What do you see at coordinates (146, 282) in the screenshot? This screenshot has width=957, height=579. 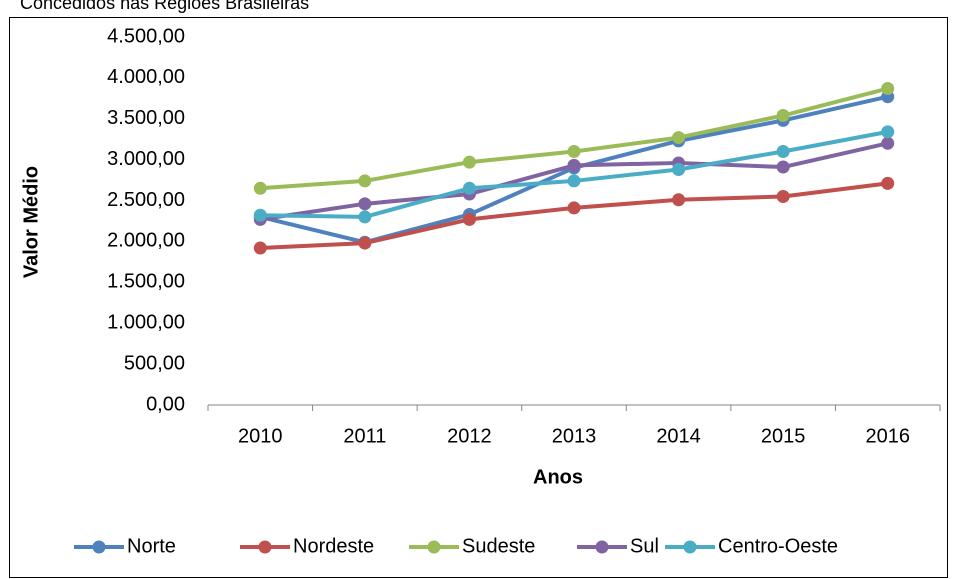 I see `y-tick-label: 1.500,00` at bounding box center [146, 282].